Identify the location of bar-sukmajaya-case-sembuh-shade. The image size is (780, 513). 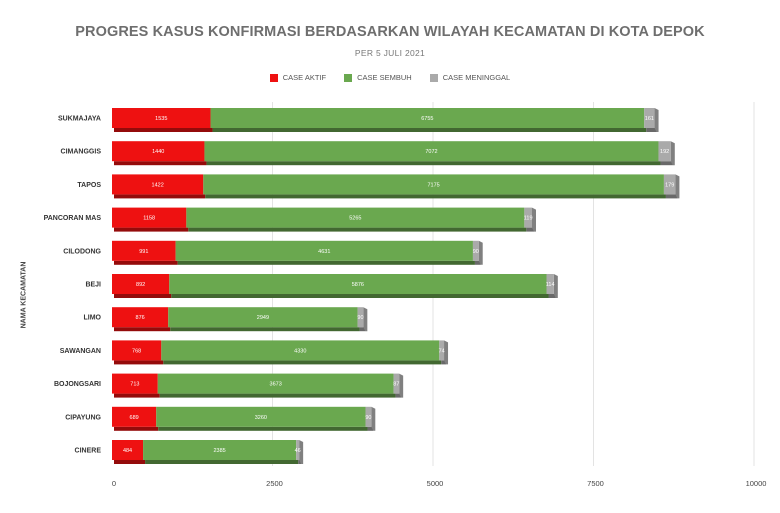
(429, 130).